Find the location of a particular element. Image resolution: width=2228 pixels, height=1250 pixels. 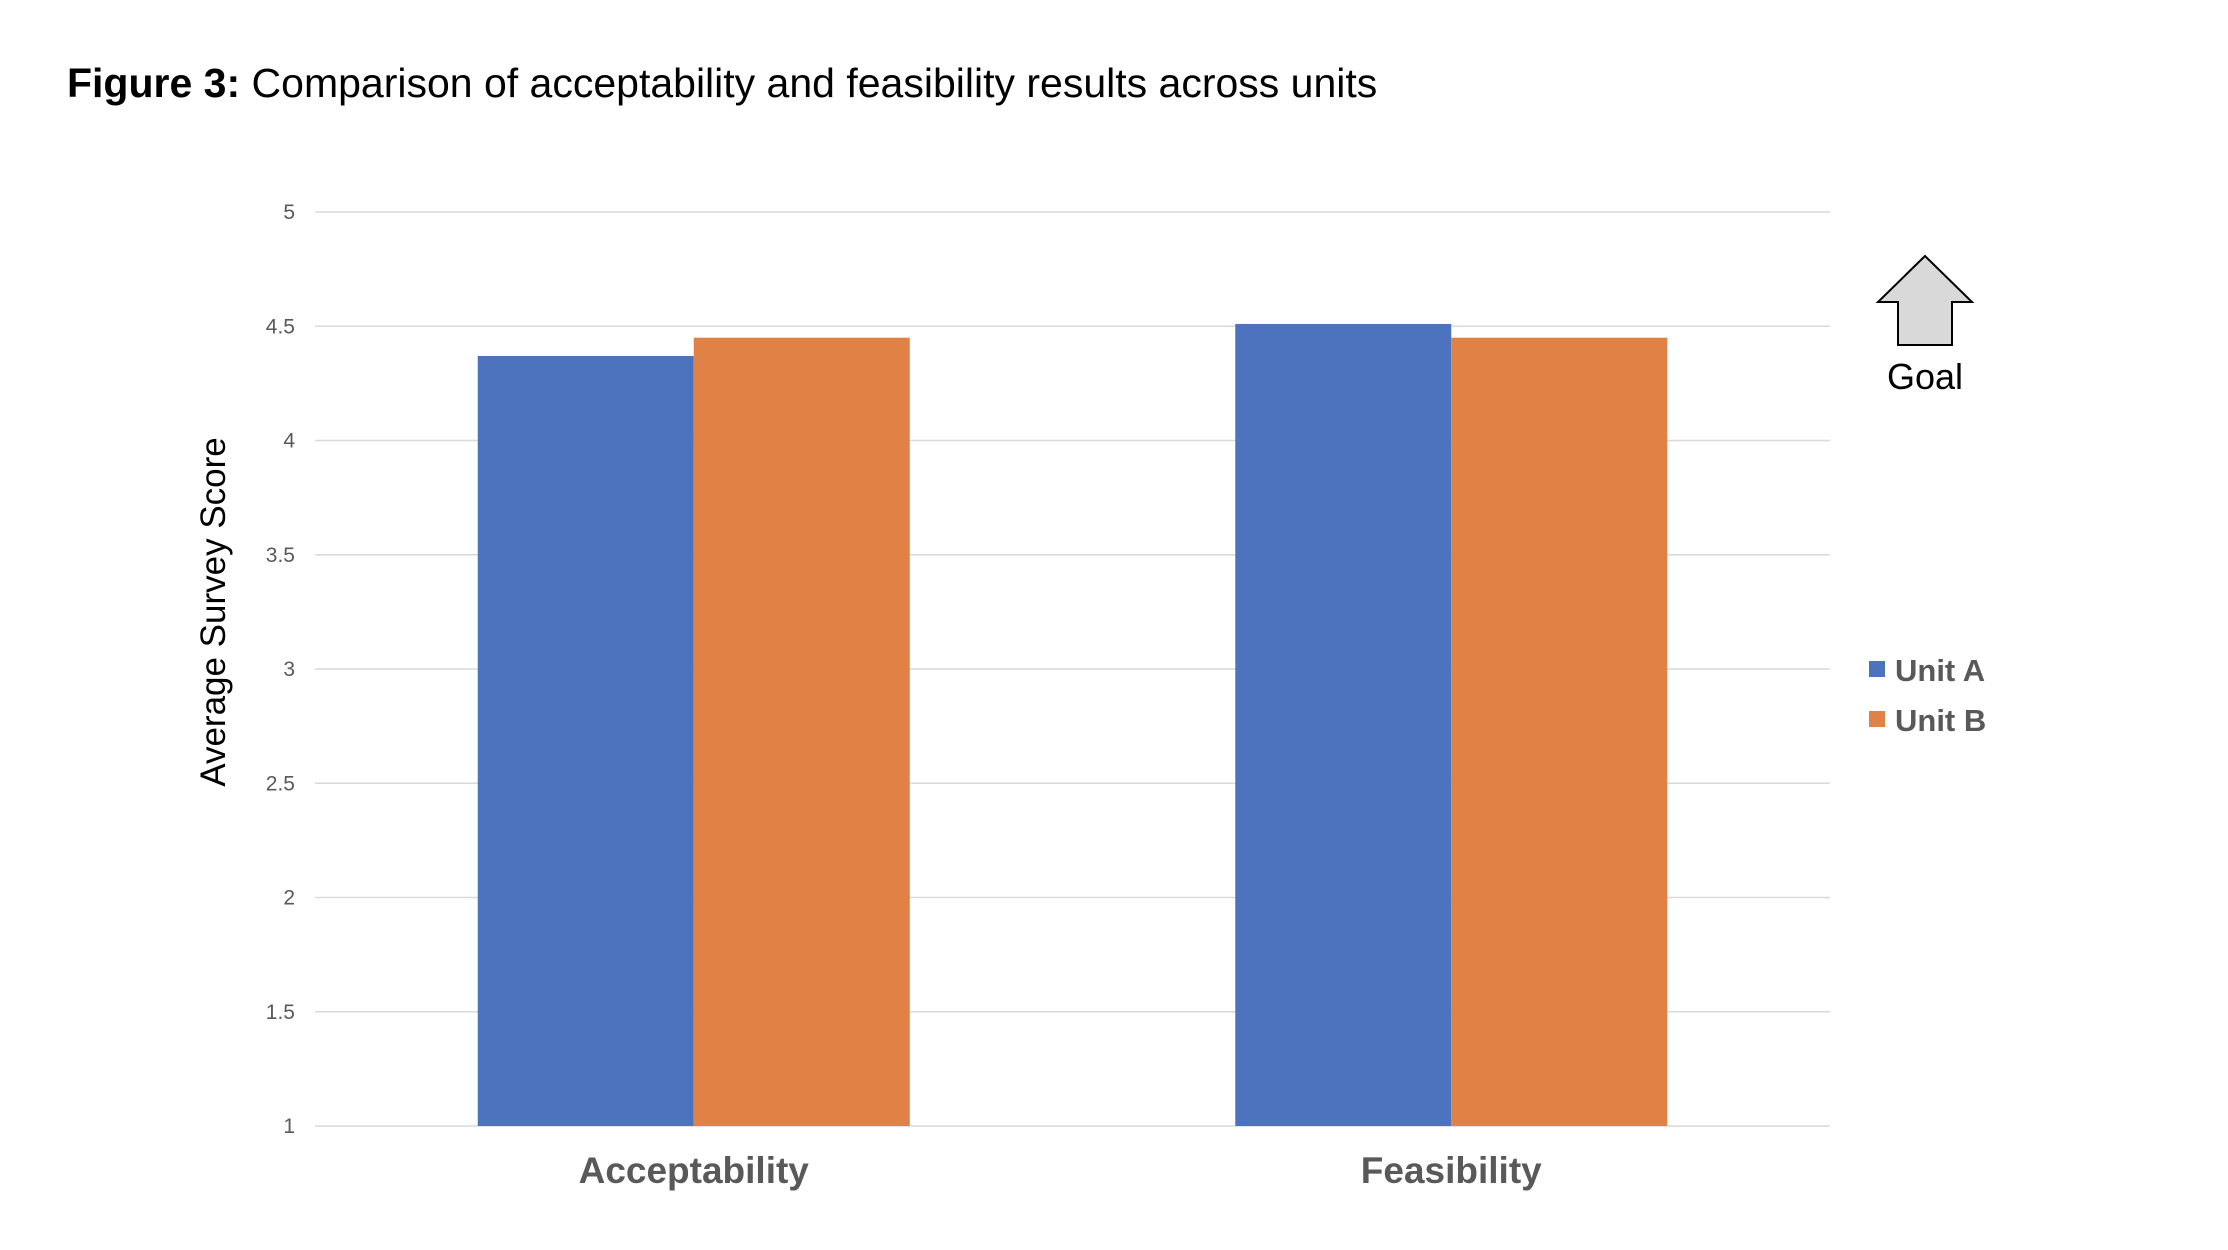

y-tick-label: 2.5 is located at coordinates (280, 783).